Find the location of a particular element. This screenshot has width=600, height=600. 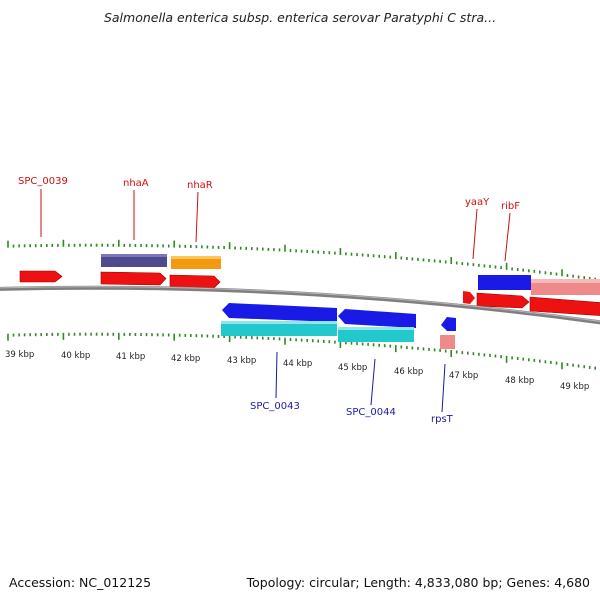

forward-strand-features is located at coordinates (309, 285).